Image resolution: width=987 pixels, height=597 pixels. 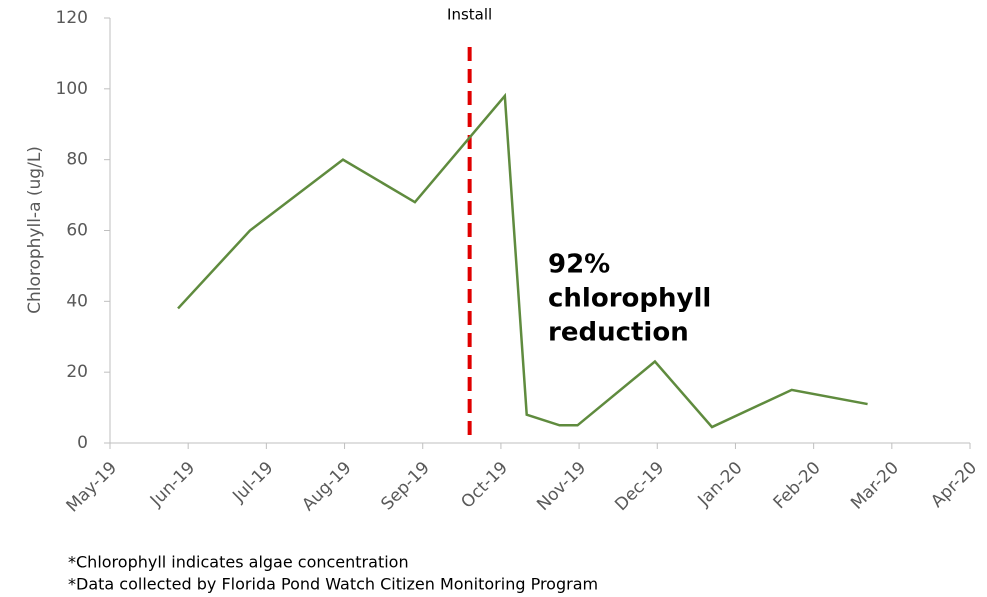 I want to click on x-tick-label: Sep-19, so click(x=405, y=486).